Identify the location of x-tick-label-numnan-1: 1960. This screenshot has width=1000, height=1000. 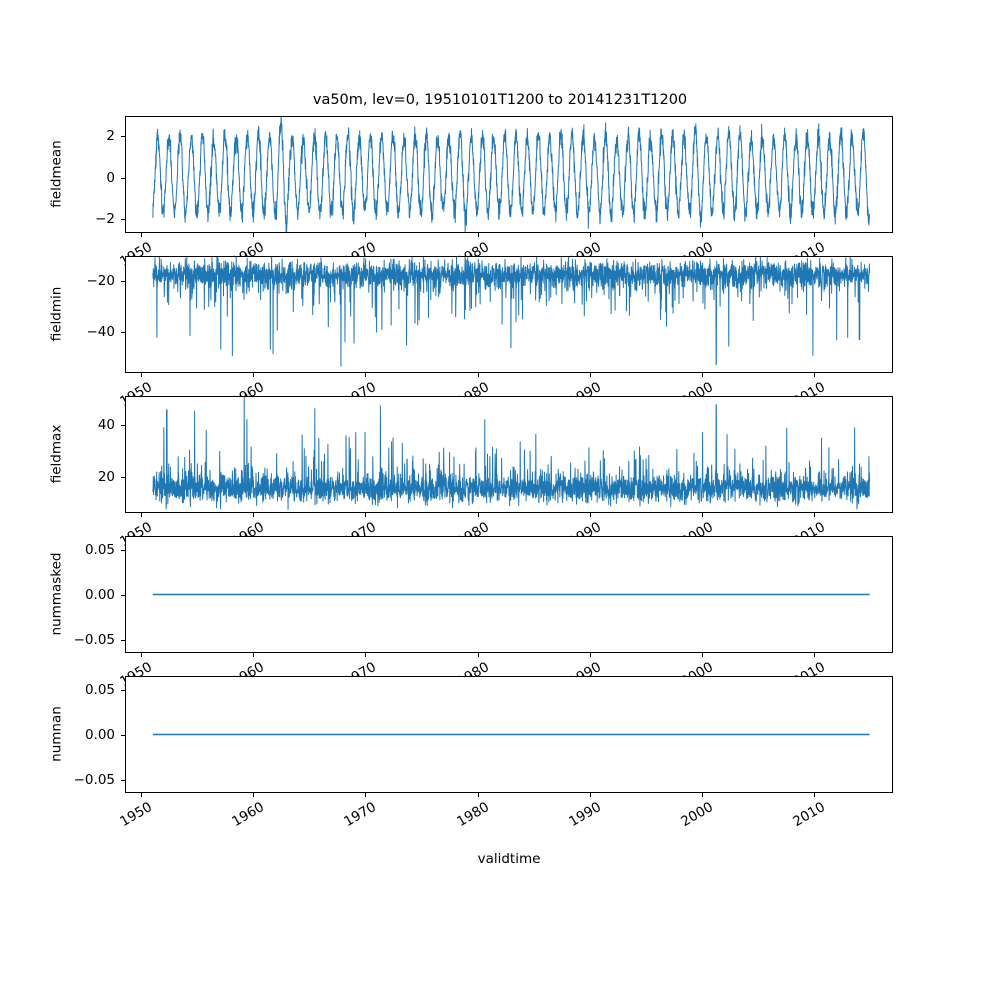
(248, 815).